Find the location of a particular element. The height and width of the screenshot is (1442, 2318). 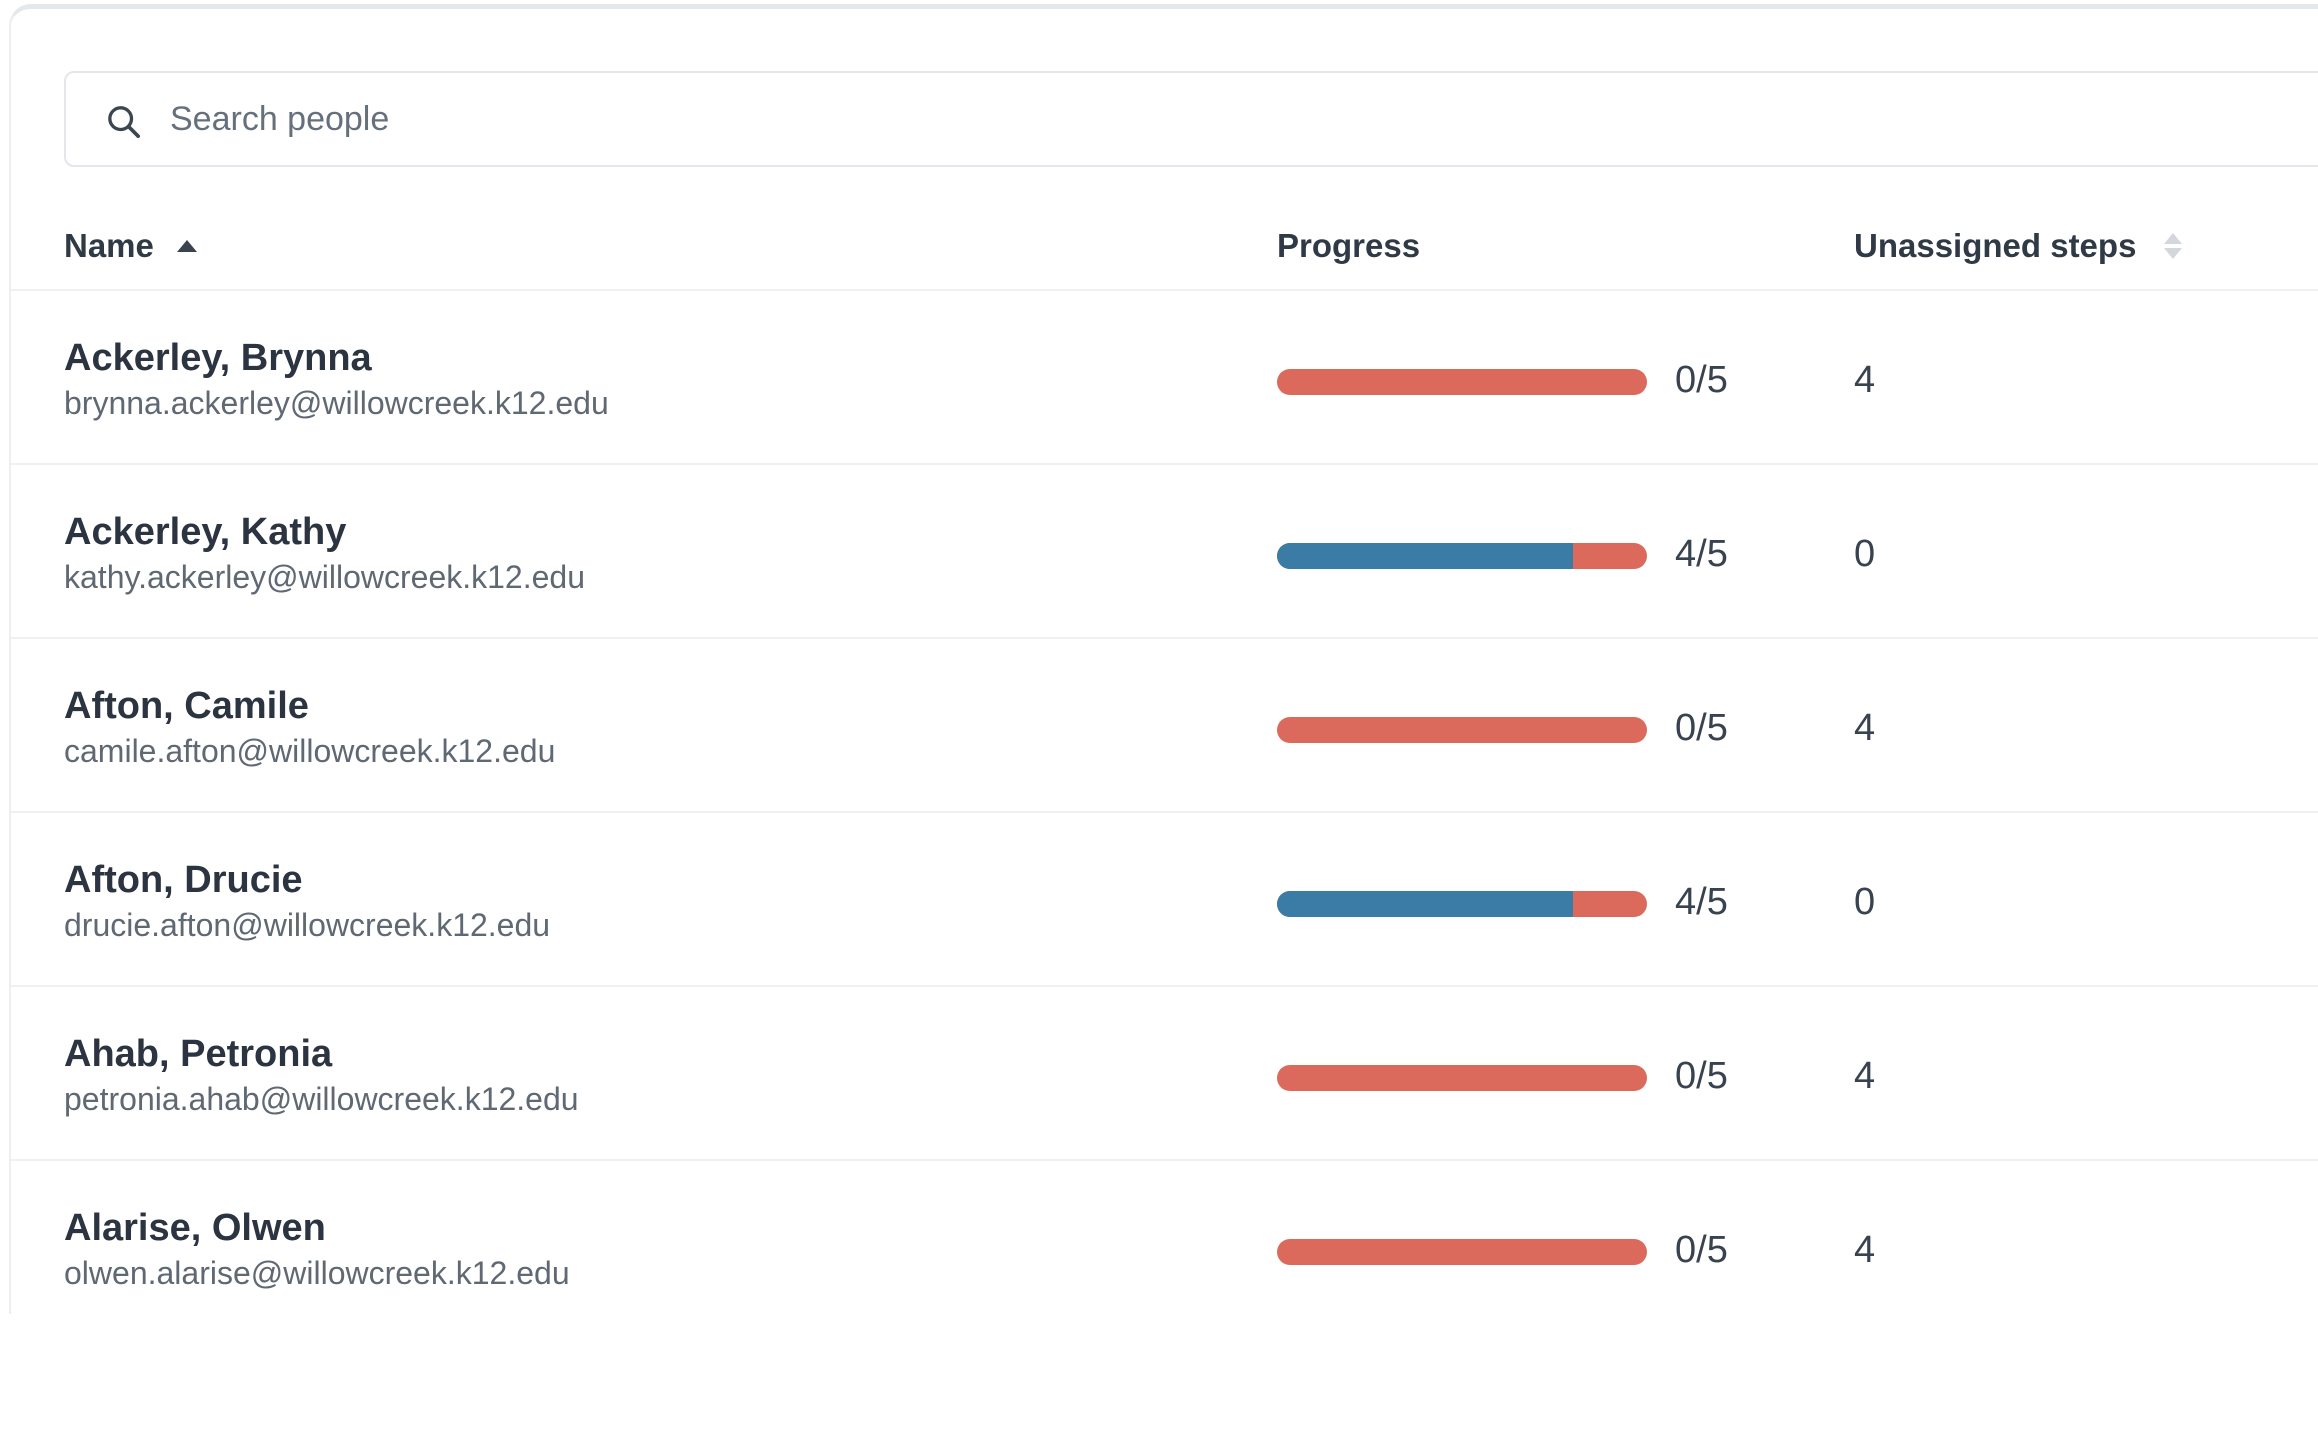

person-name: Alarise, Olwen is located at coordinates (195, 1228).